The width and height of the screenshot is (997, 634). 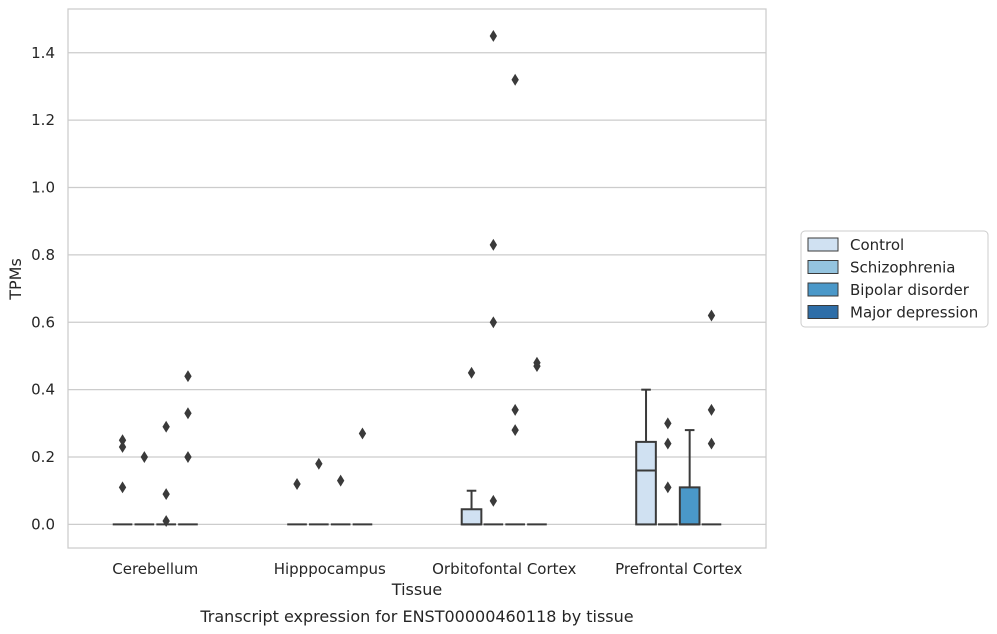 What do you see at coordinates (678, 569) in the screenshot?
I see `x-tick-label: Prefrontal Cortex` at bounding box center [678, 569].